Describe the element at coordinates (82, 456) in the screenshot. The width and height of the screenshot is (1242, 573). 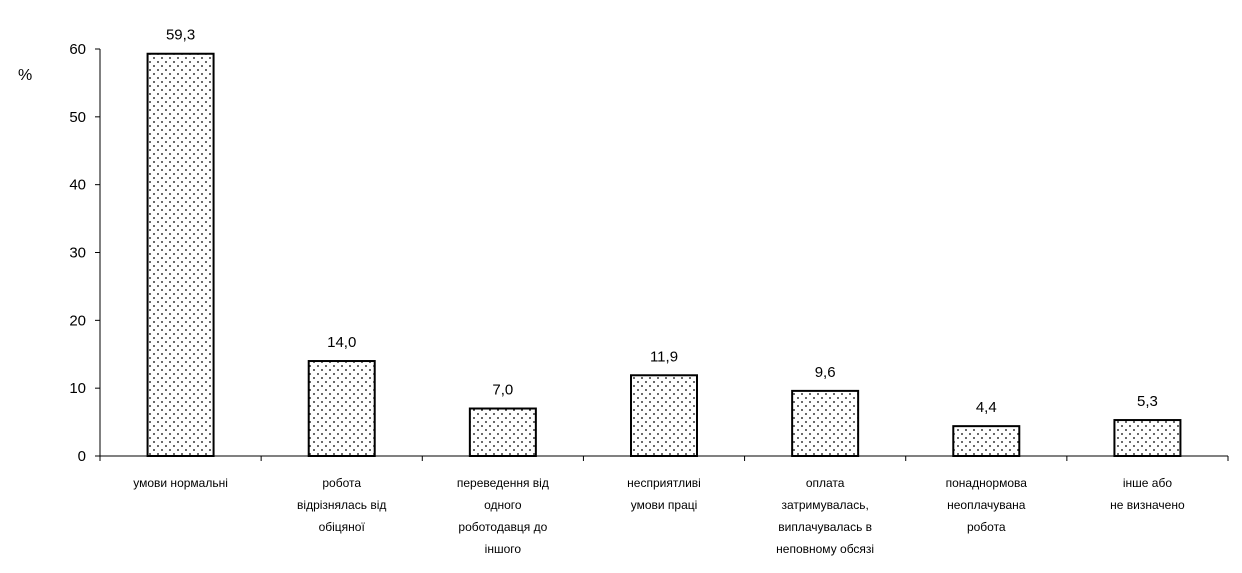
I see `y-tick-label: 0` at that location.